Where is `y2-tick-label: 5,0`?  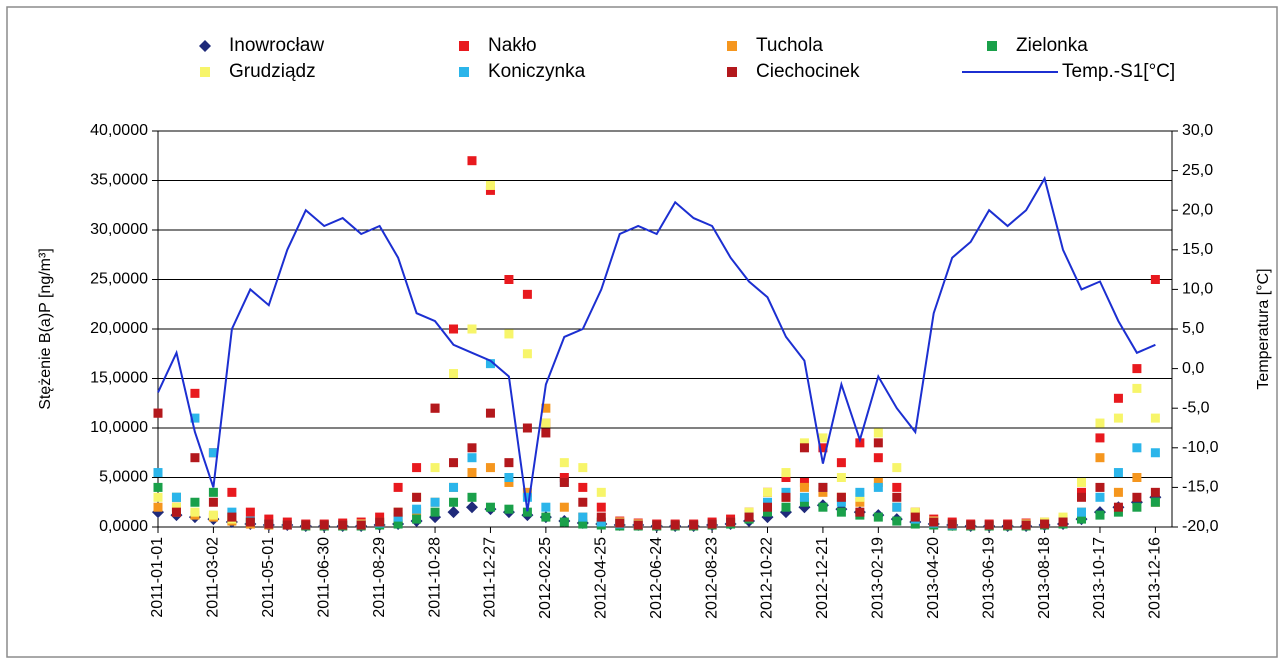 y2-tick-label: 5,0 is located at coordinates (1193, 328).